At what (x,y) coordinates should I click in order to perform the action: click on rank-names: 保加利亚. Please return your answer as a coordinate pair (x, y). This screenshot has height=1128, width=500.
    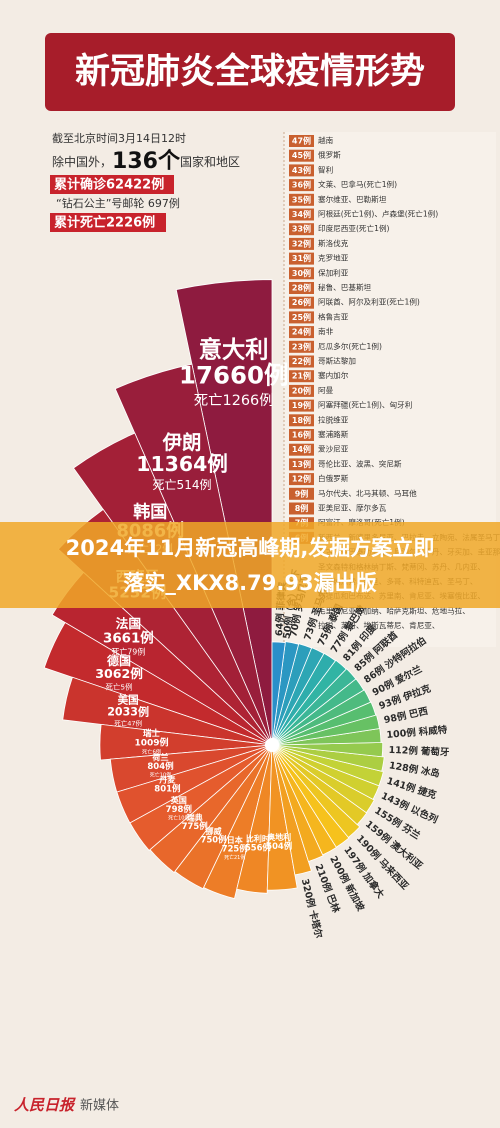
    Looking at the image, I should click on (333, 272).